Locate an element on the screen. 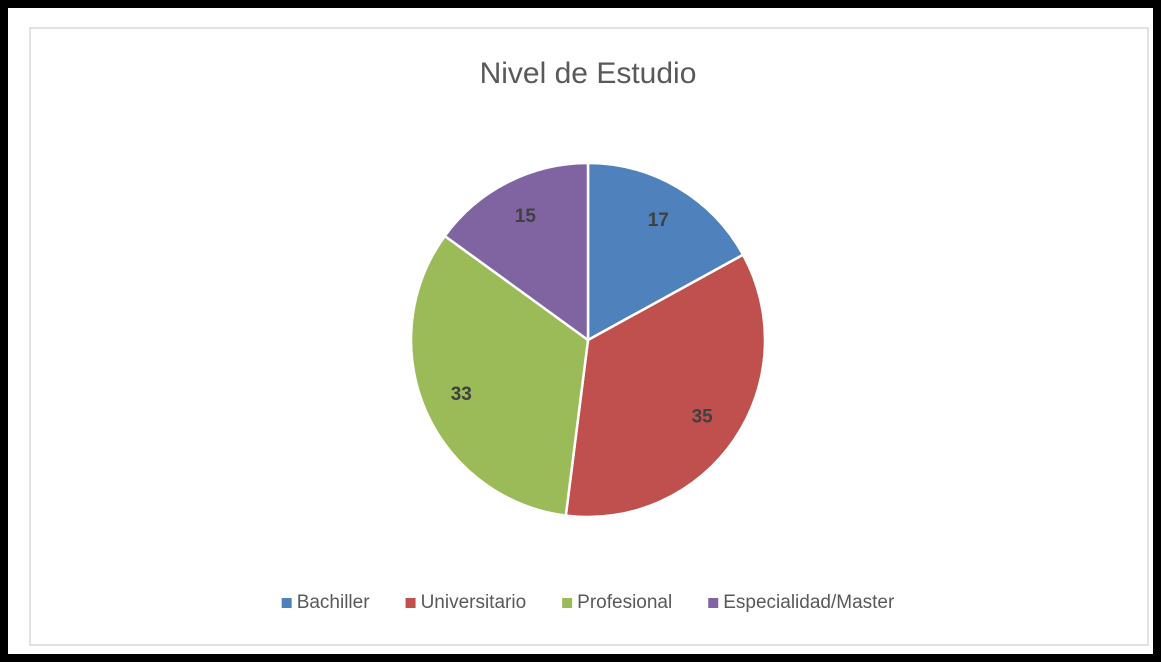  data-label: 33 is located at coordinates (461, 394).